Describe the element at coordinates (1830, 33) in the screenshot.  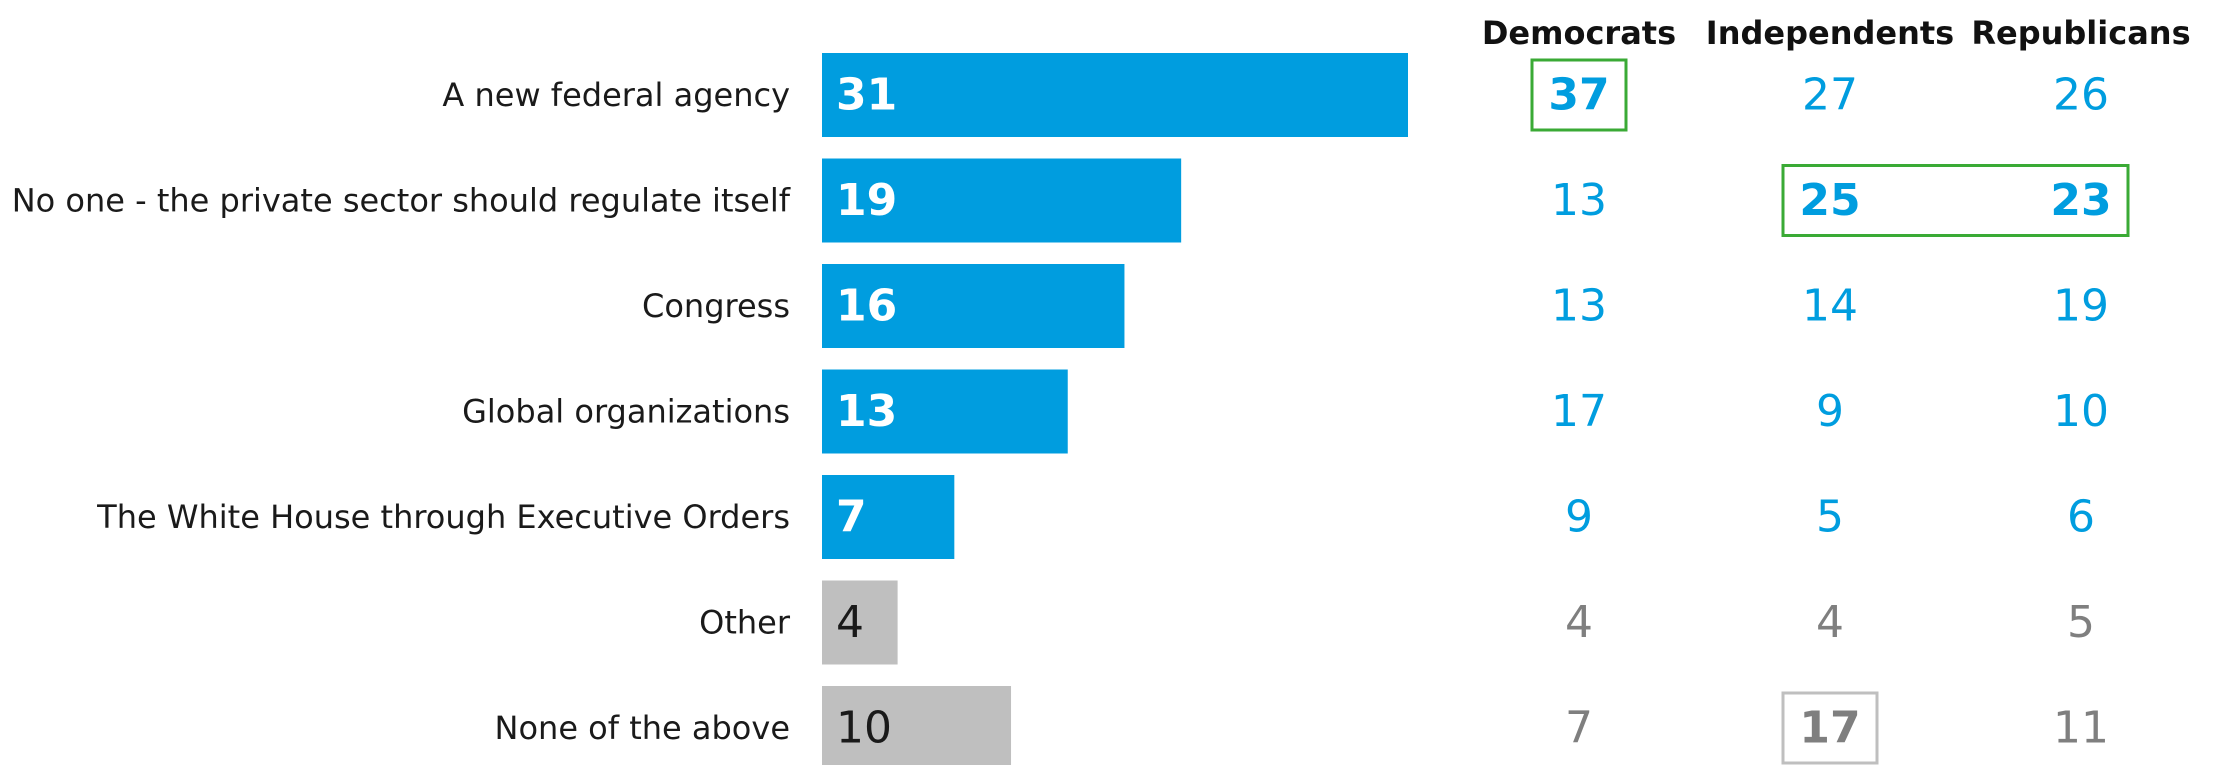
I see `column-header-independents: Independents` at that location.